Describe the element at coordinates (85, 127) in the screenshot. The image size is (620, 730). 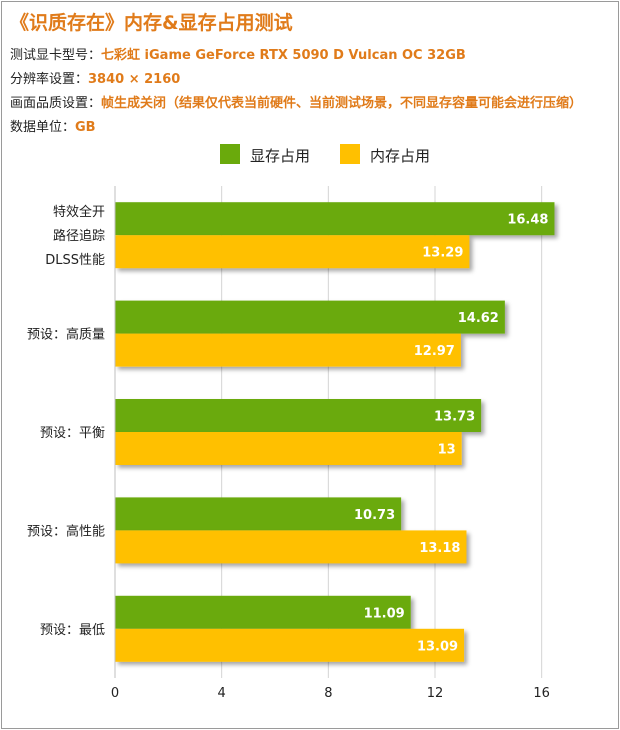
I see `unit-value: GB` at that location.